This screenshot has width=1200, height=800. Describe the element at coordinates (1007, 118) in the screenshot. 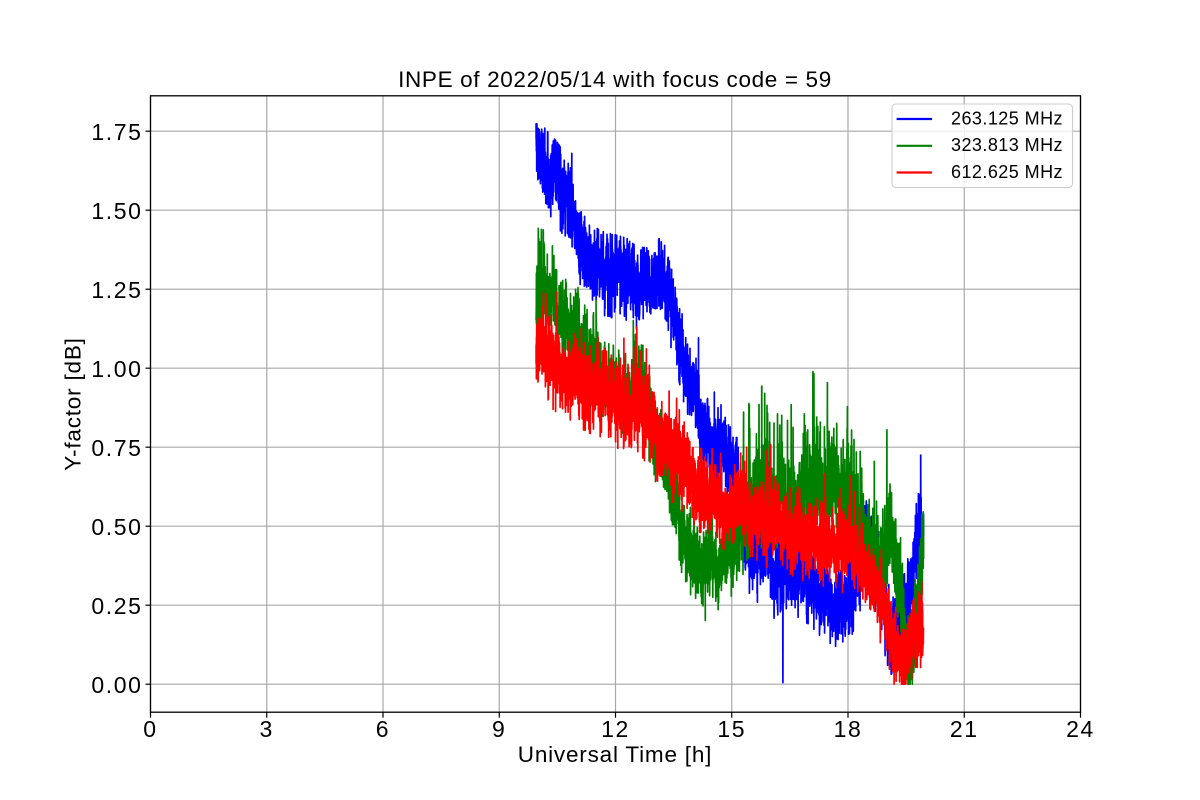

I see `svg-text: 263.125 MHz` at that location.